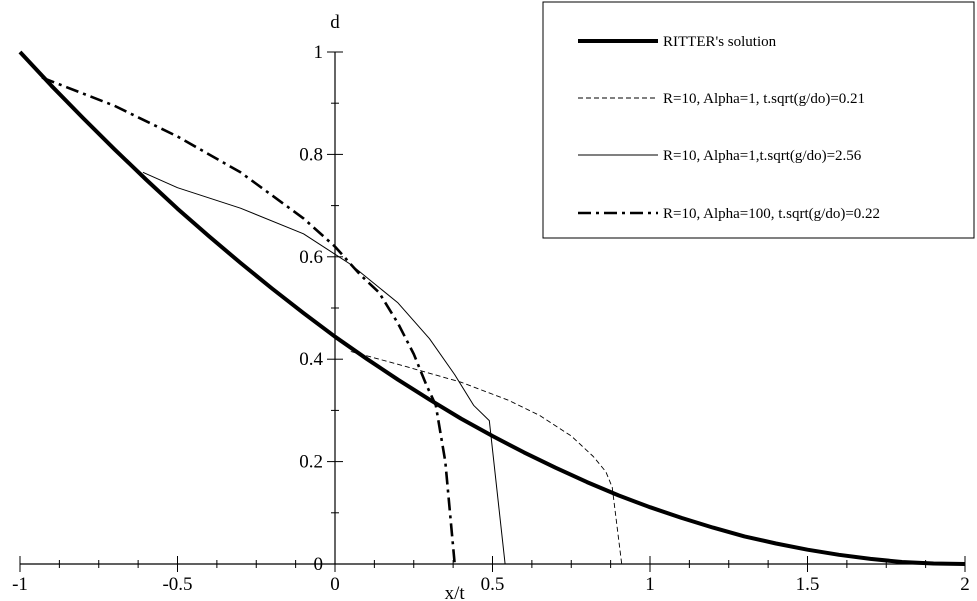  What do you see at coordinates (311, 359) in the screenshot?
I see `y-tick-label: 0.4` at bounding box center [311, 359].